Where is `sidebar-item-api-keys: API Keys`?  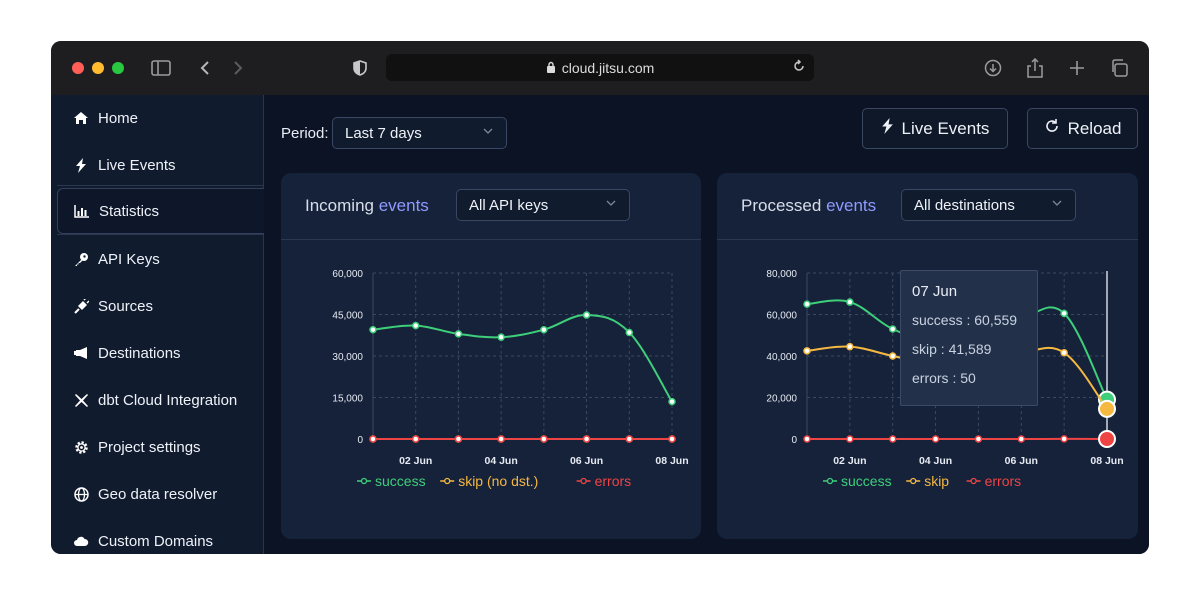
sidebar-item-api-keys: API Keys is located at coordinates (160, 259).